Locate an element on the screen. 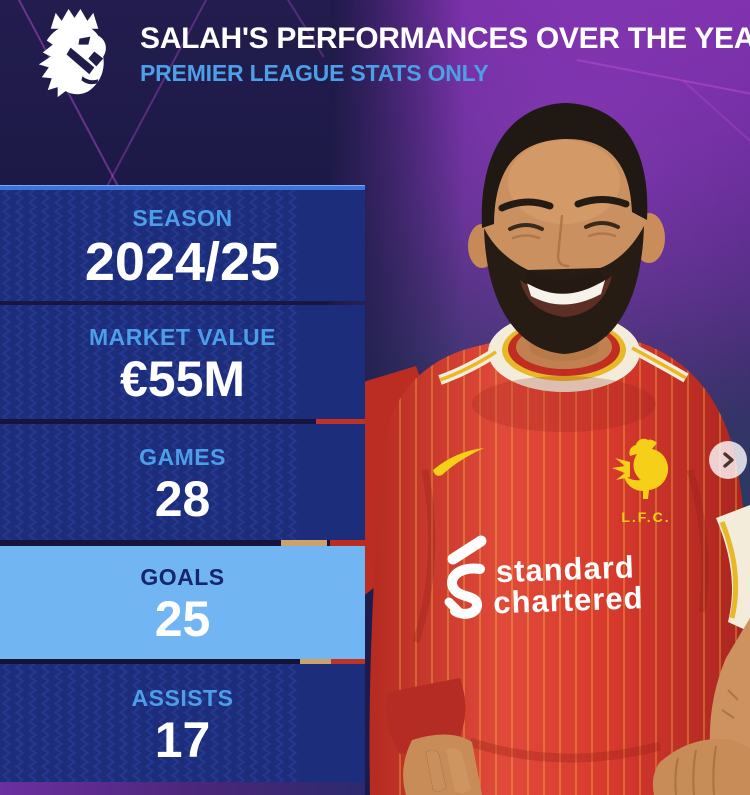 Image resolution: width=750 pixels, height=795 pixels. chevron-right-icon is located at coordinates (728, 460).